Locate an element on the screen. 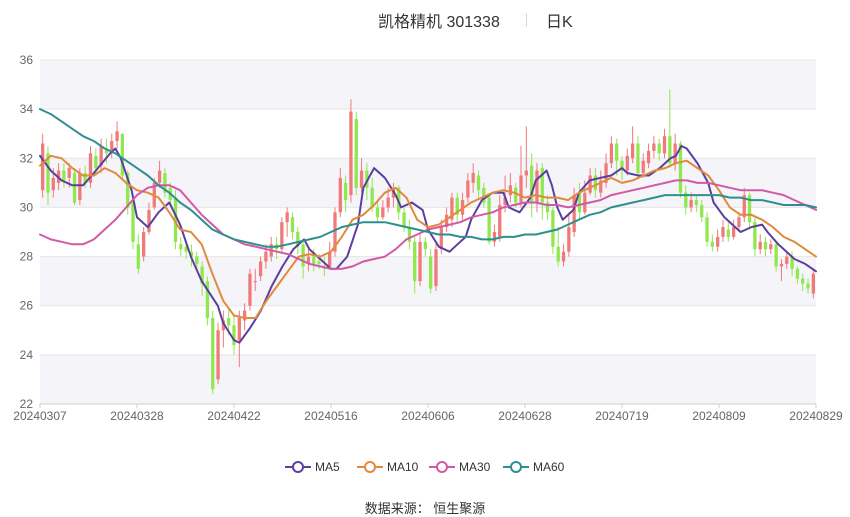 Image resolution: width=850 pixels, height=517 pixels. legend-item-ma30: MA30 is located at coordinates (459, 467).